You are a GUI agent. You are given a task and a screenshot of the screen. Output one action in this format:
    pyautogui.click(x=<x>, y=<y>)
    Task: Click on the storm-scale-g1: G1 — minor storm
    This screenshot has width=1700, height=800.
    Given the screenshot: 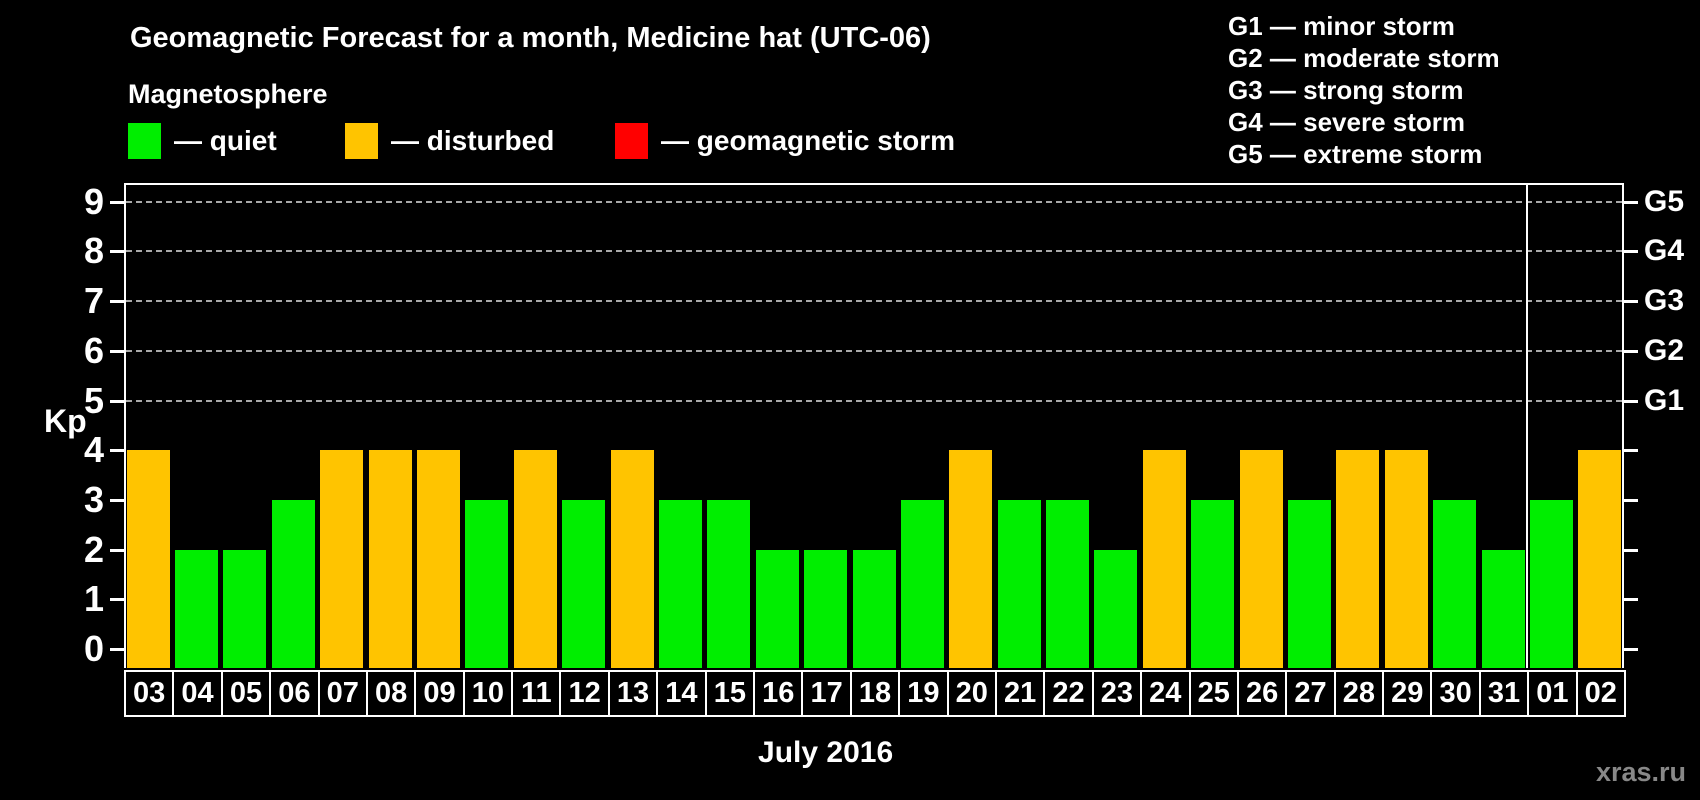 What is the action you would take?
    pyautogui.click(x=1341, y=26)
    